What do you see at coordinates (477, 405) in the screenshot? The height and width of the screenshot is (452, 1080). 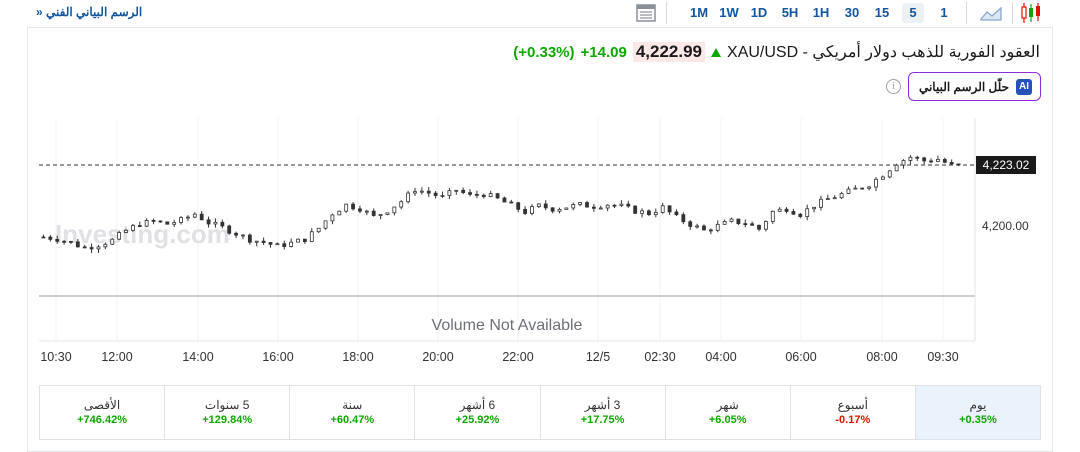 I see `performance-period-label: 6 أشهر` at bounding box center [477, 405].